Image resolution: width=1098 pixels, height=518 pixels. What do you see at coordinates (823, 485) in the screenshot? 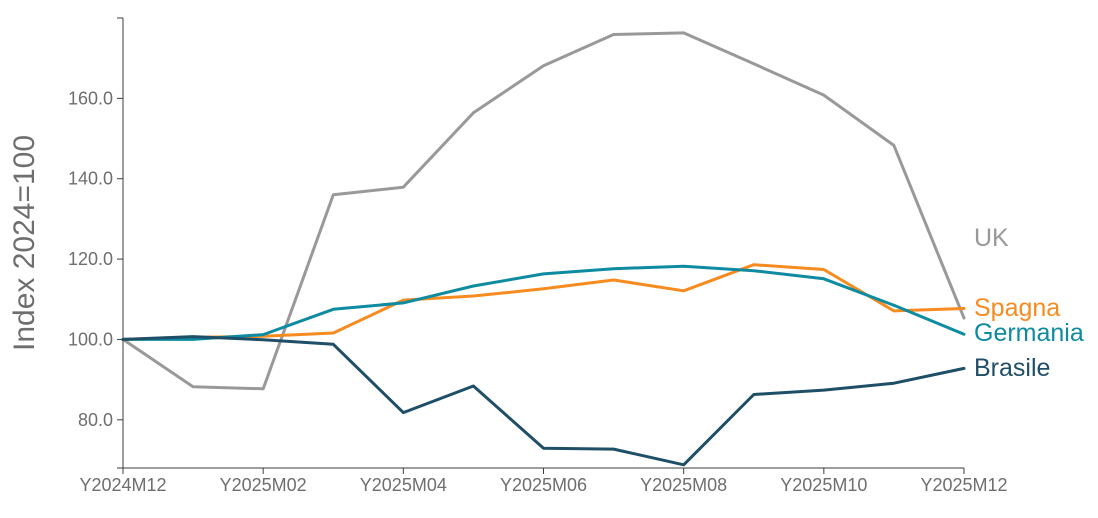
I see `x-tick-label: Y2025M10` at bounding box center [823, 485].